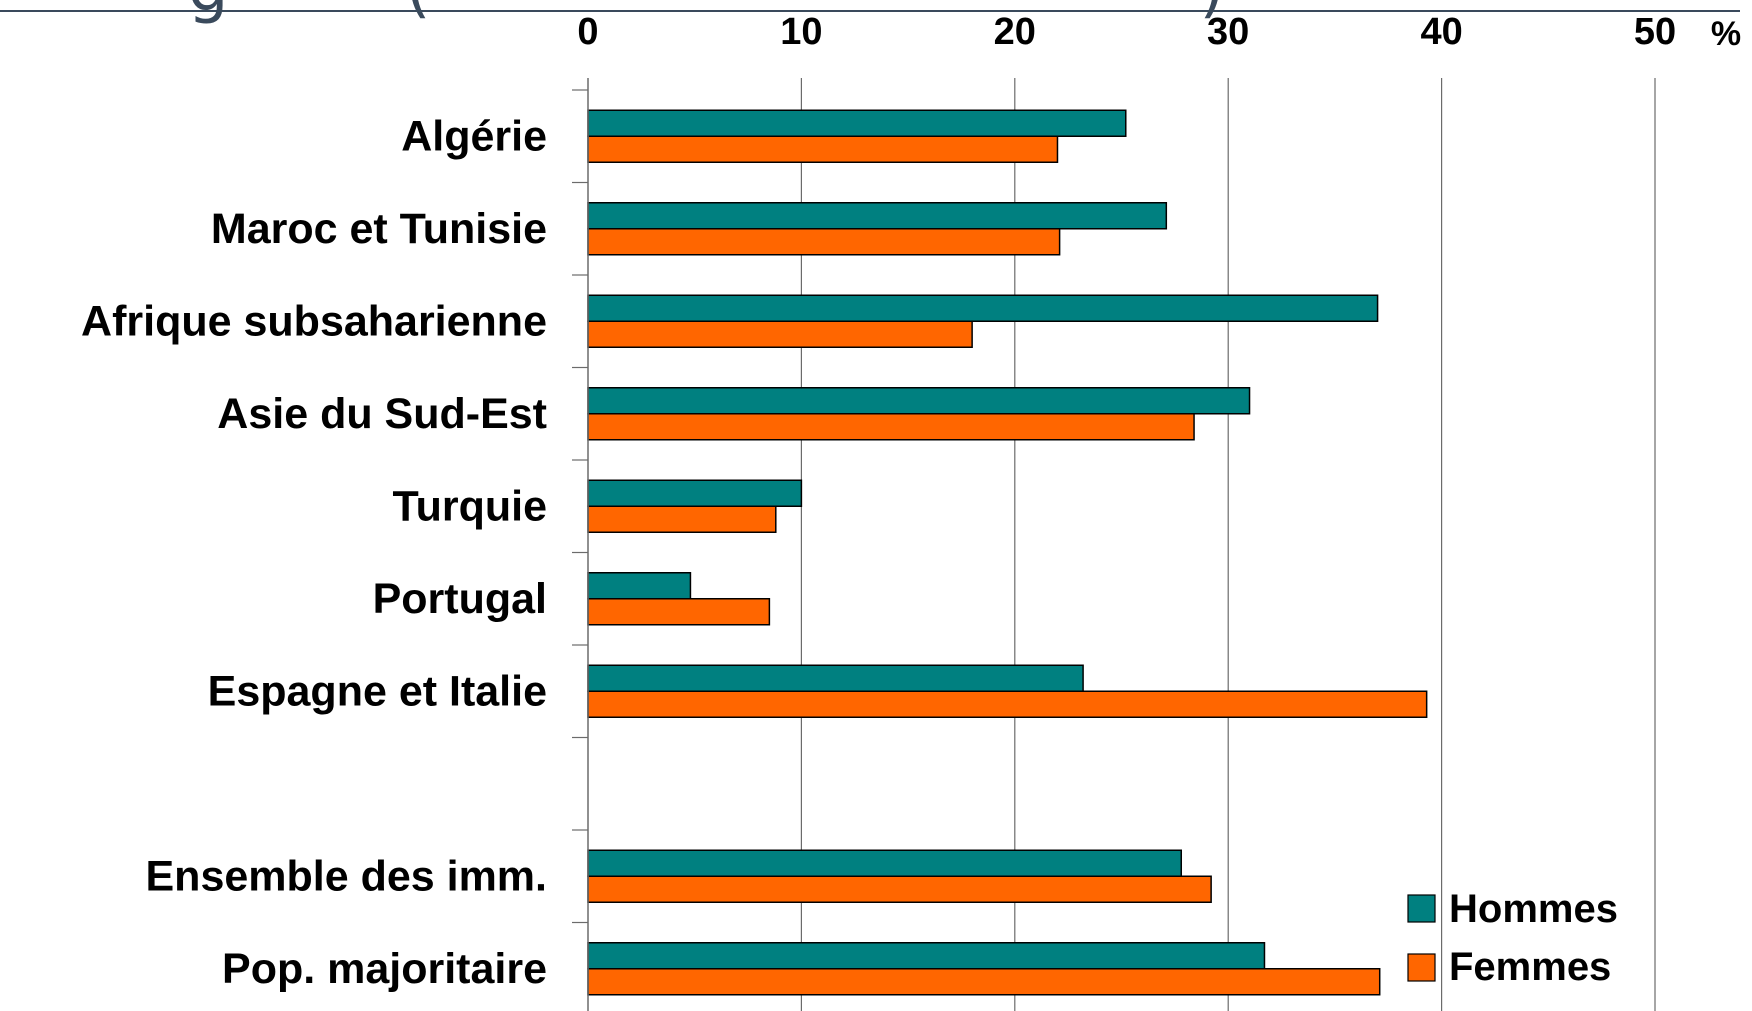  What do you see at coordinates (1533, 909) in the screenshot?
I see `legend-label-hommes: Hommes` at bounding box center [1533, 909].